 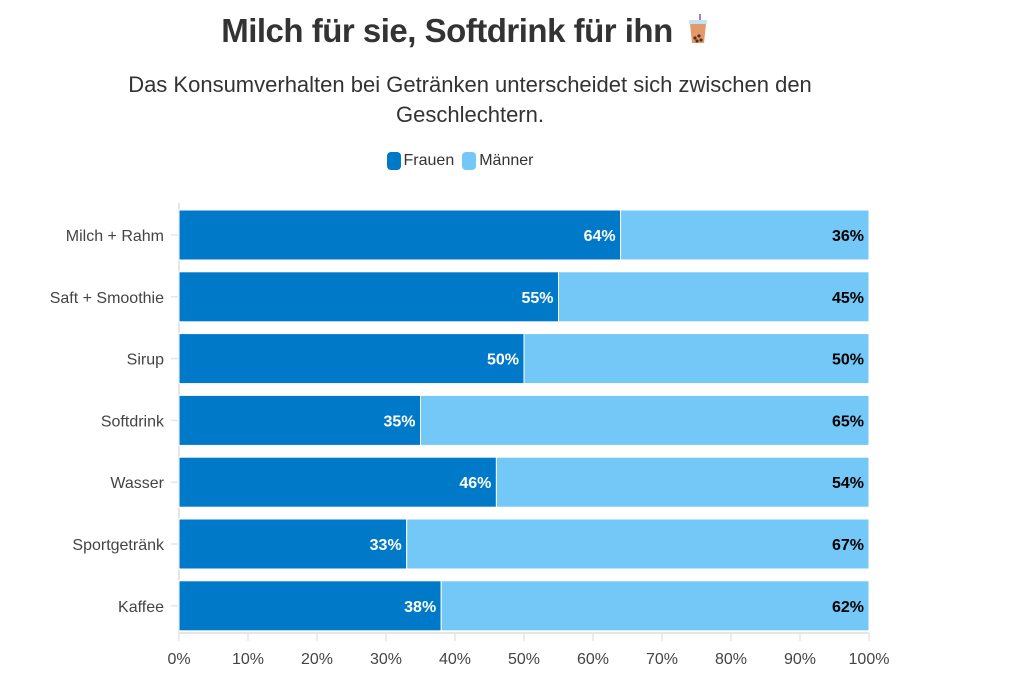 I want to click on data-label: 38%, so click(x=420, y=607).